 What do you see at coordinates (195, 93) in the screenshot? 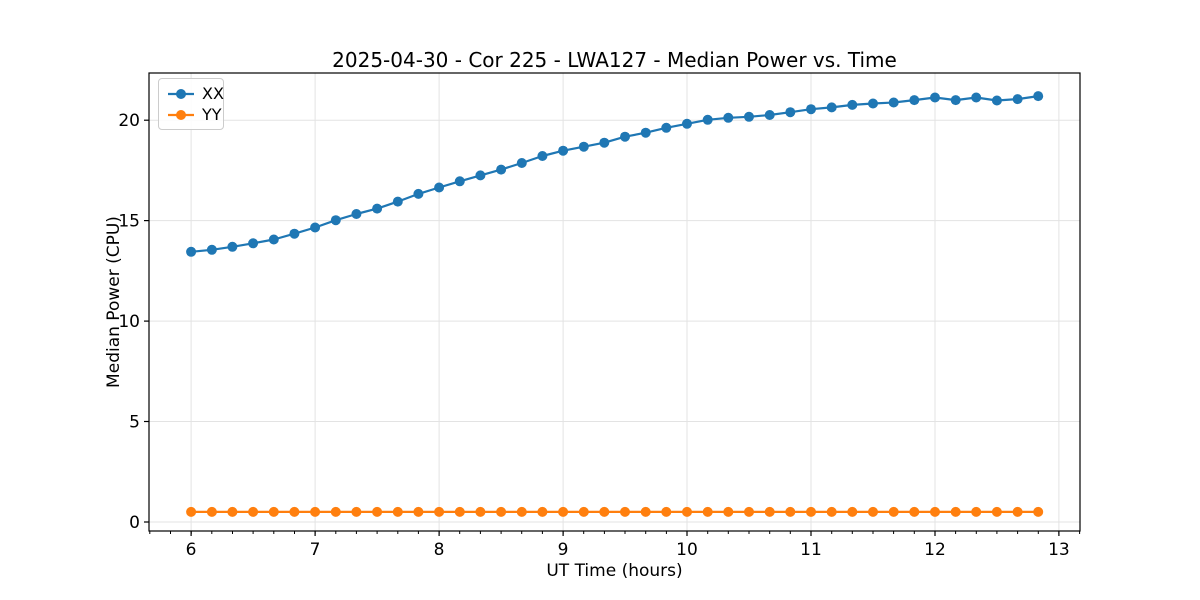
I see `legend-item-xx: XX` at bounding box center [195, 93].